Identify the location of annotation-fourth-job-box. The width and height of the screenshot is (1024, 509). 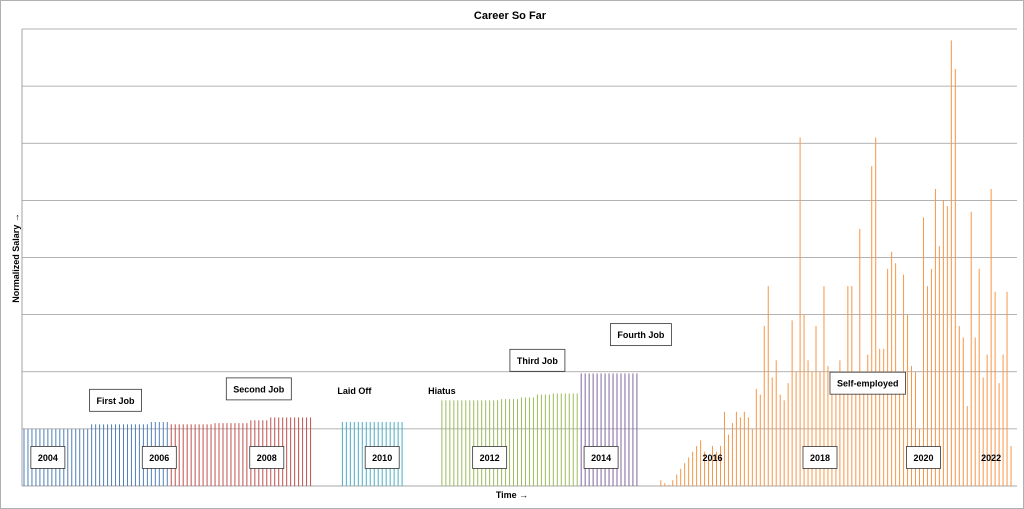
(640, 335).